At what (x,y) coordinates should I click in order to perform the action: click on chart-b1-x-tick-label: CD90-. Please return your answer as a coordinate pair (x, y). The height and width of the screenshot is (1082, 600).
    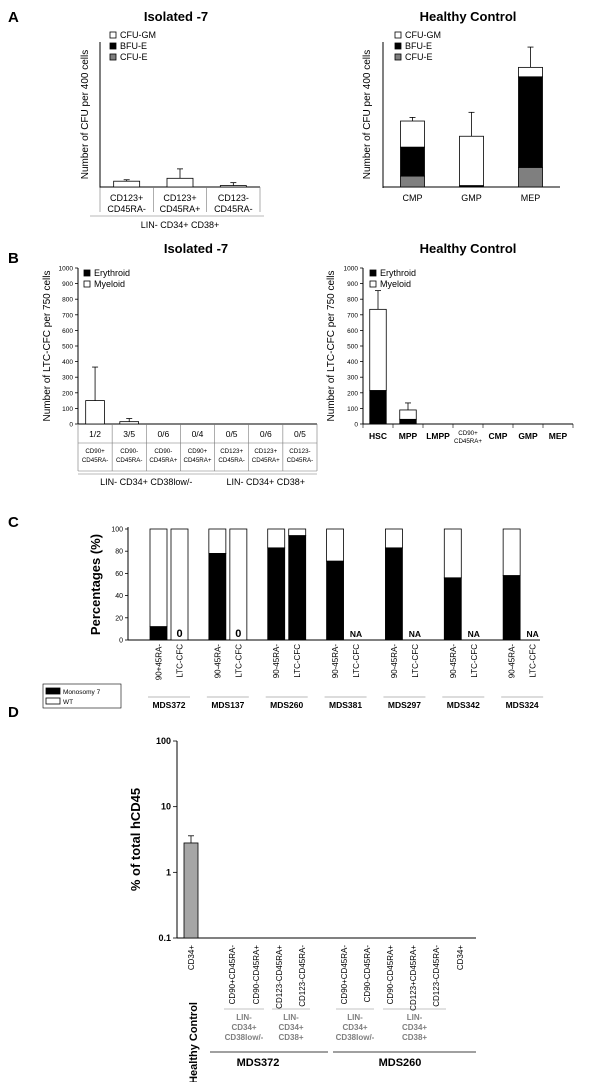
    Looking at the image, I should click on (163, 451).